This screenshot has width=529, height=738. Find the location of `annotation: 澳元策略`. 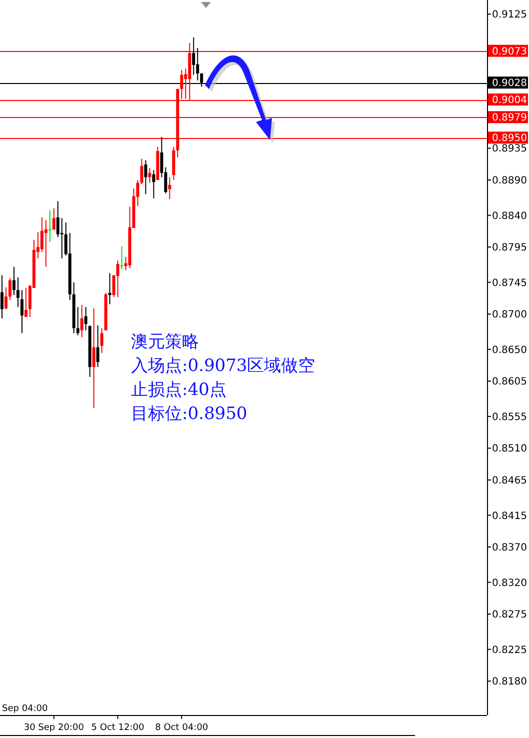

annotation: 澳元策略 is located at coordinates (165, 342).